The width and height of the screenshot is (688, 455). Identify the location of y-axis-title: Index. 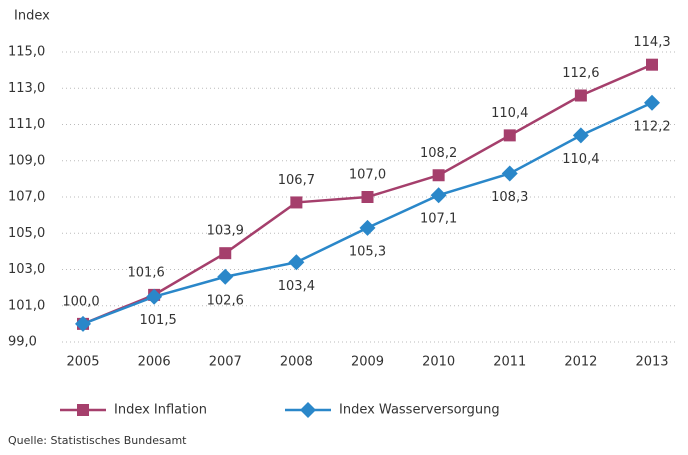
(32, 16).